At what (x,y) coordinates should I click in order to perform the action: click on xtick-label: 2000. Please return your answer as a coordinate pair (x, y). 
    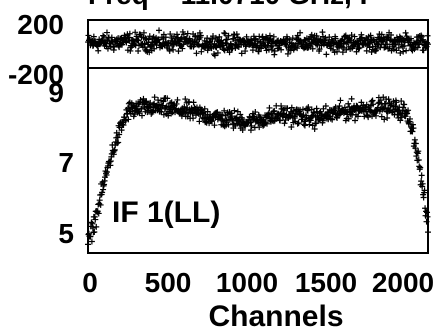
    Looking at the image, I should click on (403, 282).